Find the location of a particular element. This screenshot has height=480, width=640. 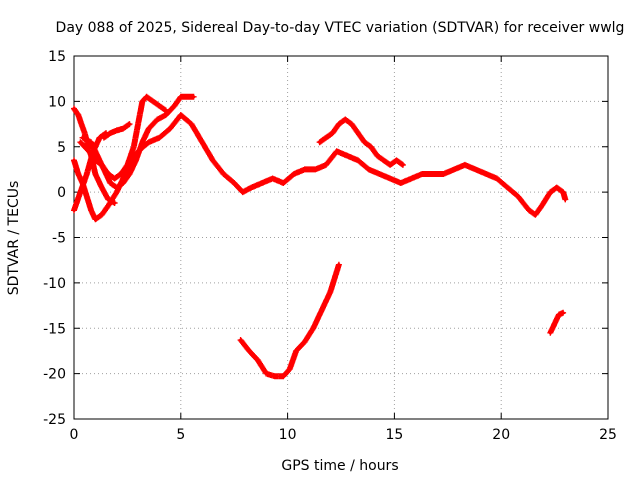

y-tick-label: 5 is located at coordinates (61, 148).